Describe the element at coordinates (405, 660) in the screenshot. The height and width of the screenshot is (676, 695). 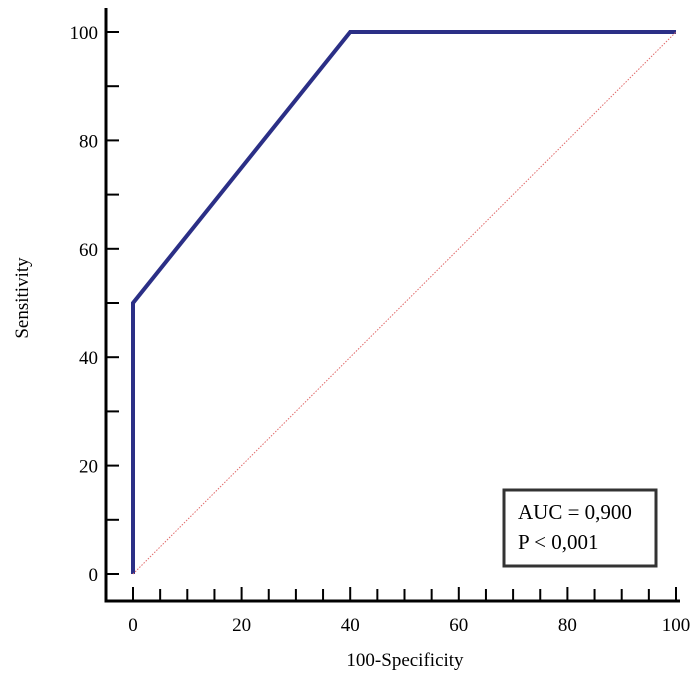
I see `x-axis-title: 100-Specificity` at that location.